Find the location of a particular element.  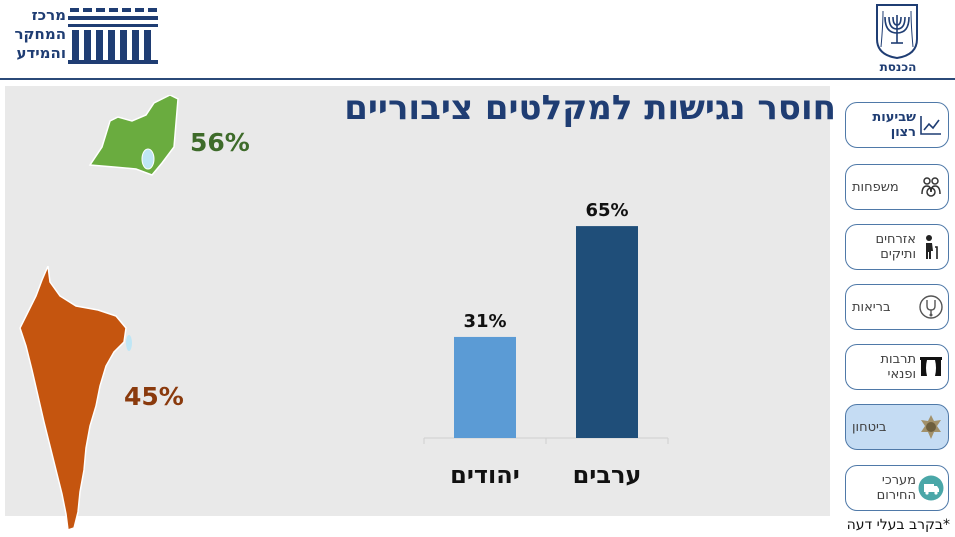

nav-button-emergency-services: מערכי החירום is located at coordinates (897, 488).